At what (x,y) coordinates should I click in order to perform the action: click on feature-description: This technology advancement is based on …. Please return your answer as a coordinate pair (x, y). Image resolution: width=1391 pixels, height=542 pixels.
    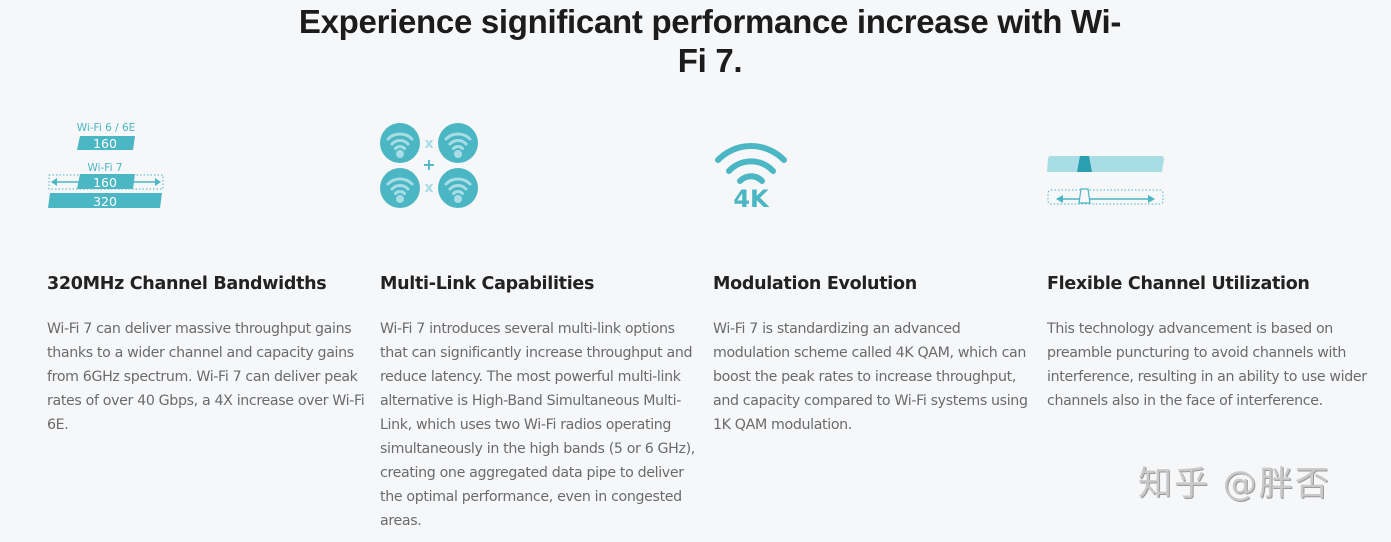
    Looking at the image, I should click on (1207, 365).